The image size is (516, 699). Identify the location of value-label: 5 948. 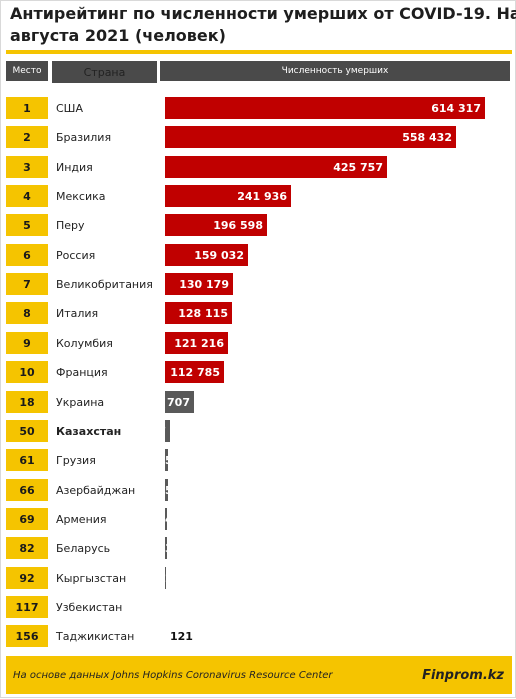
(182, 460).